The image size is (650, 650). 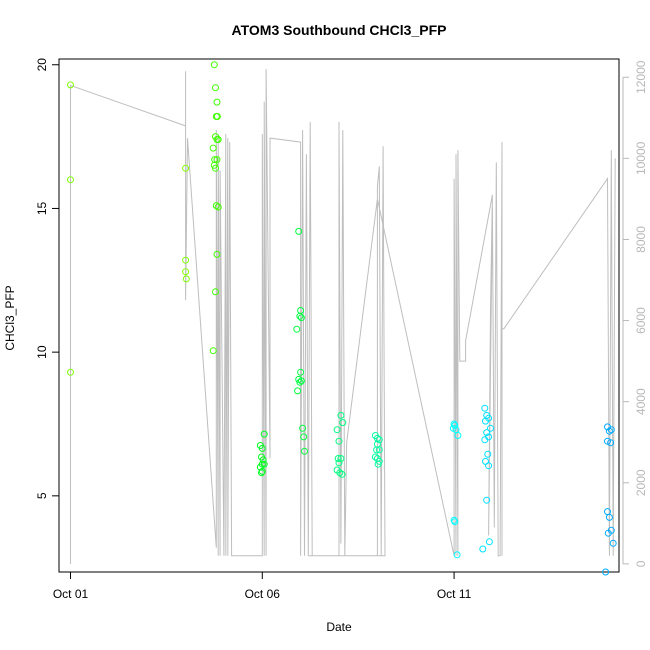 I want to click on y-tick-label: 10, so click(x=42, y=352).